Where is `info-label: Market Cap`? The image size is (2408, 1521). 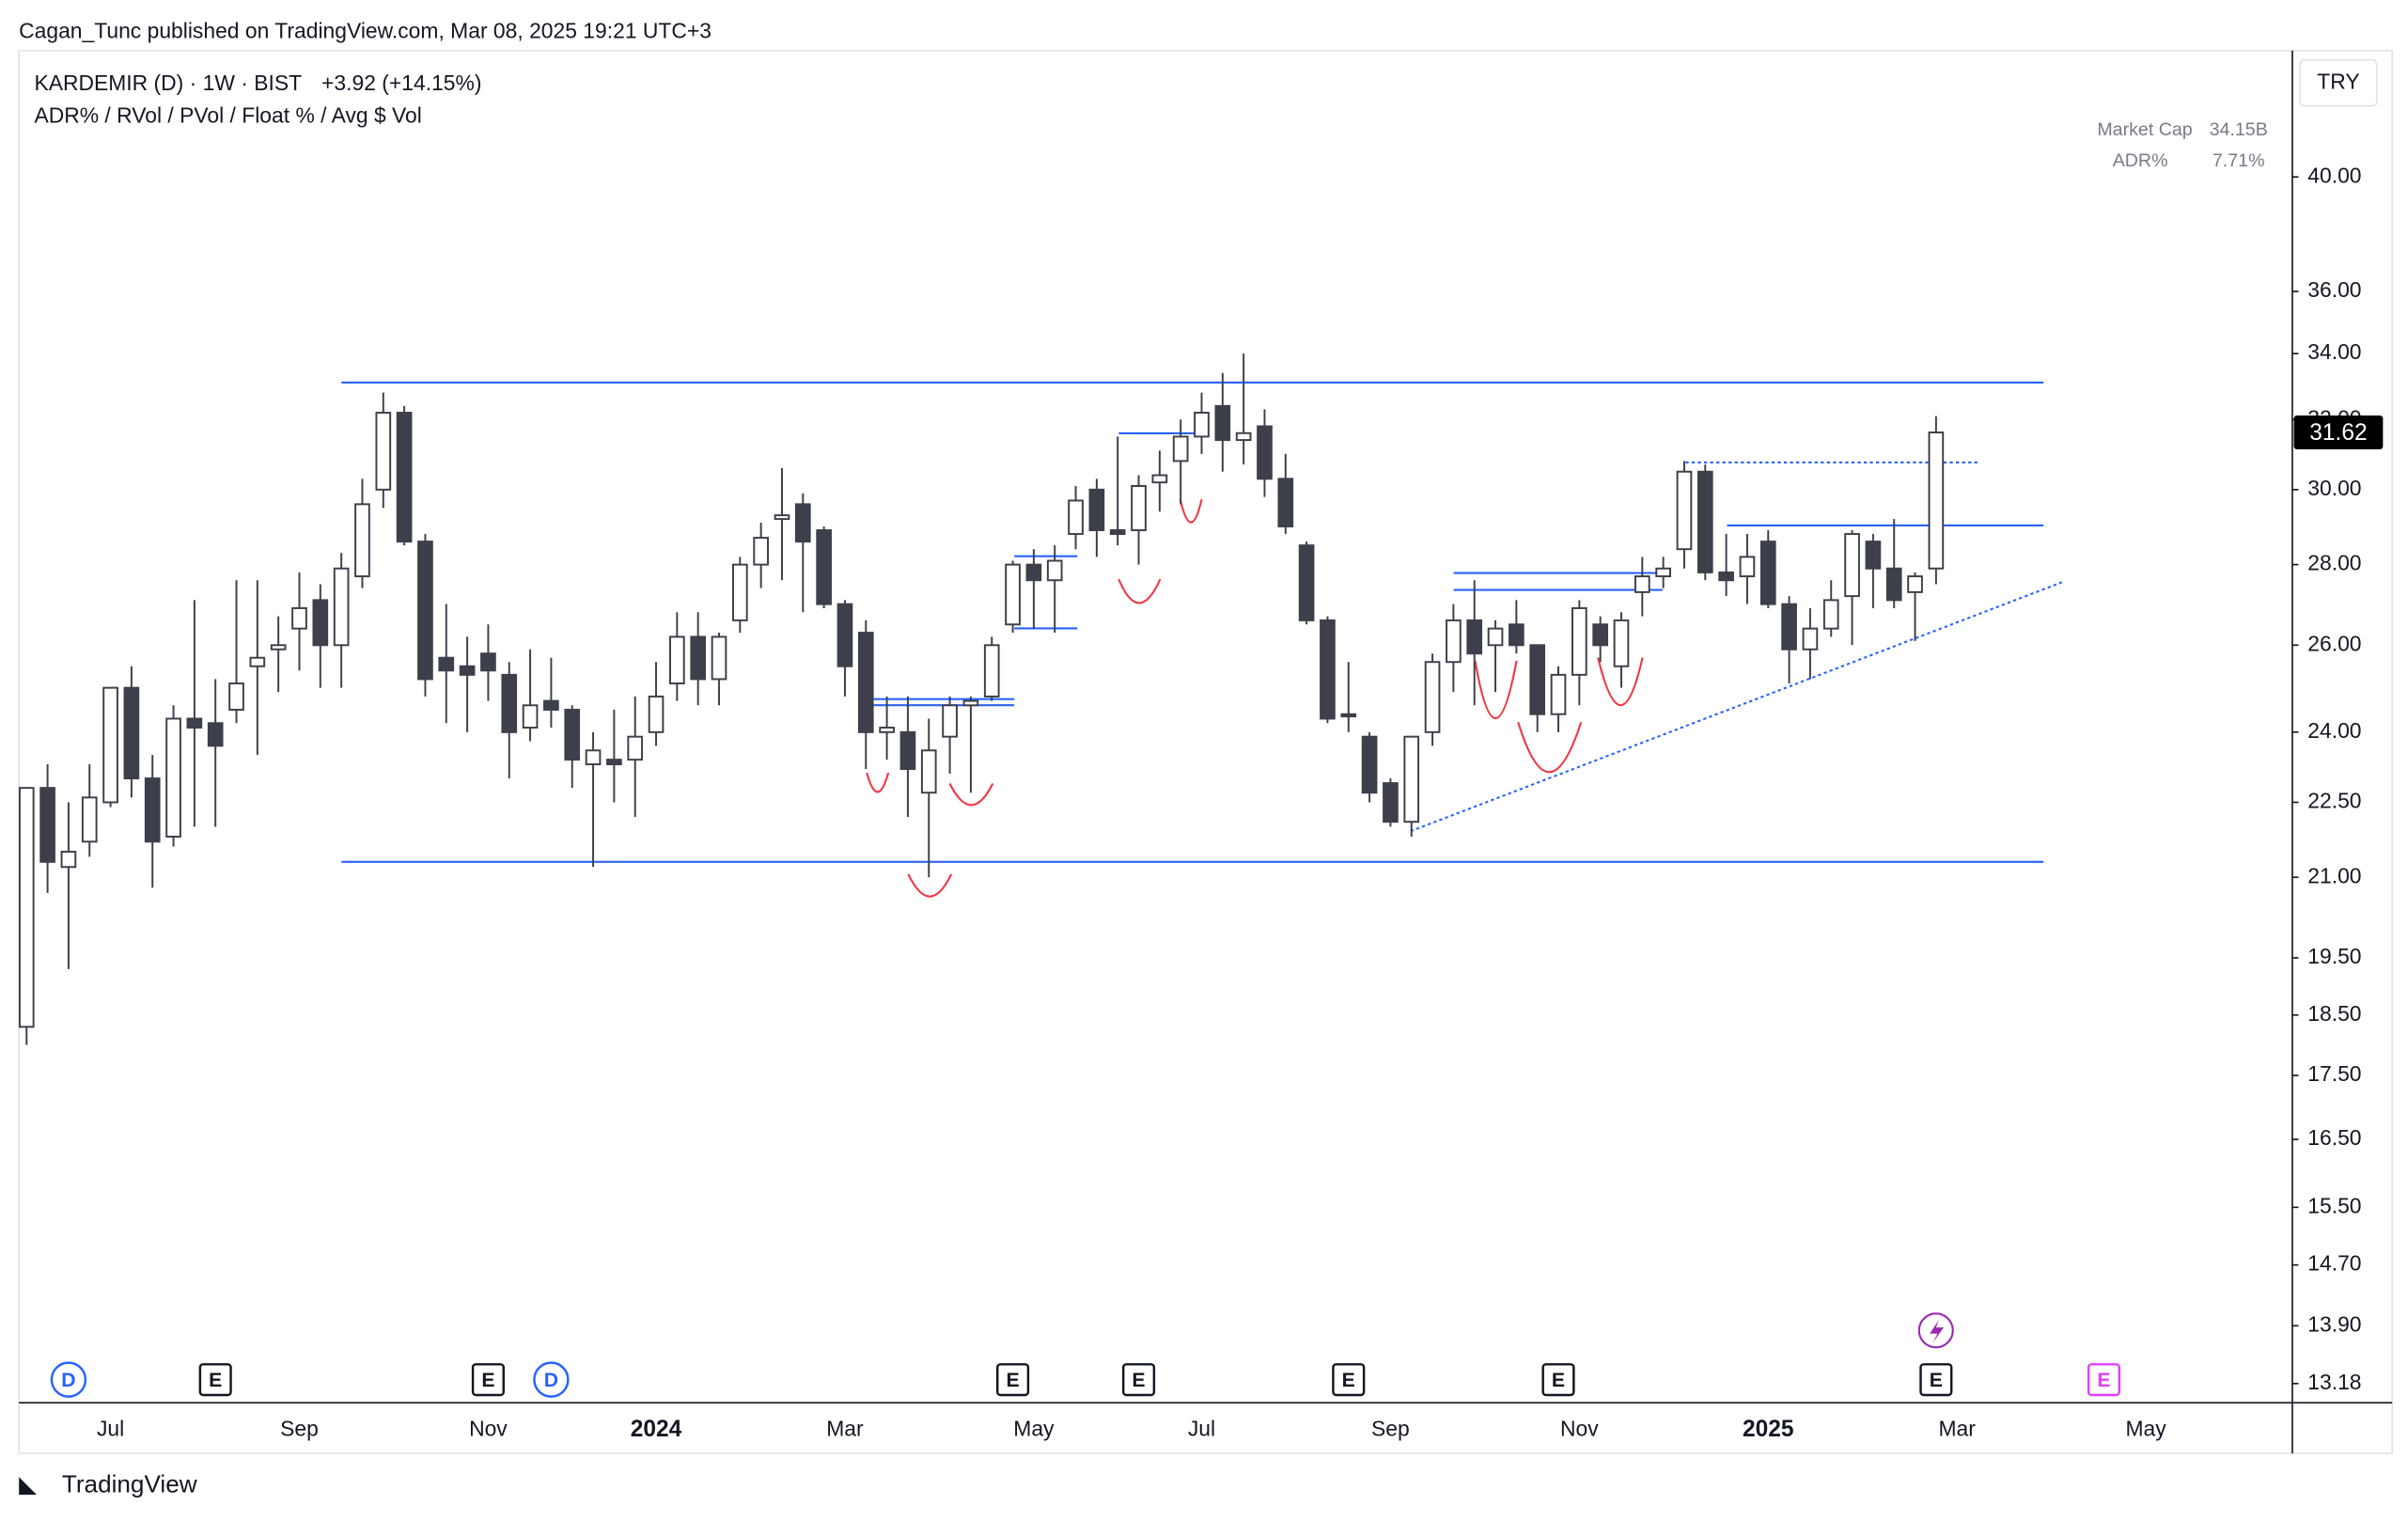
info-label: Market Cap is located at coordinates (2144, 129).